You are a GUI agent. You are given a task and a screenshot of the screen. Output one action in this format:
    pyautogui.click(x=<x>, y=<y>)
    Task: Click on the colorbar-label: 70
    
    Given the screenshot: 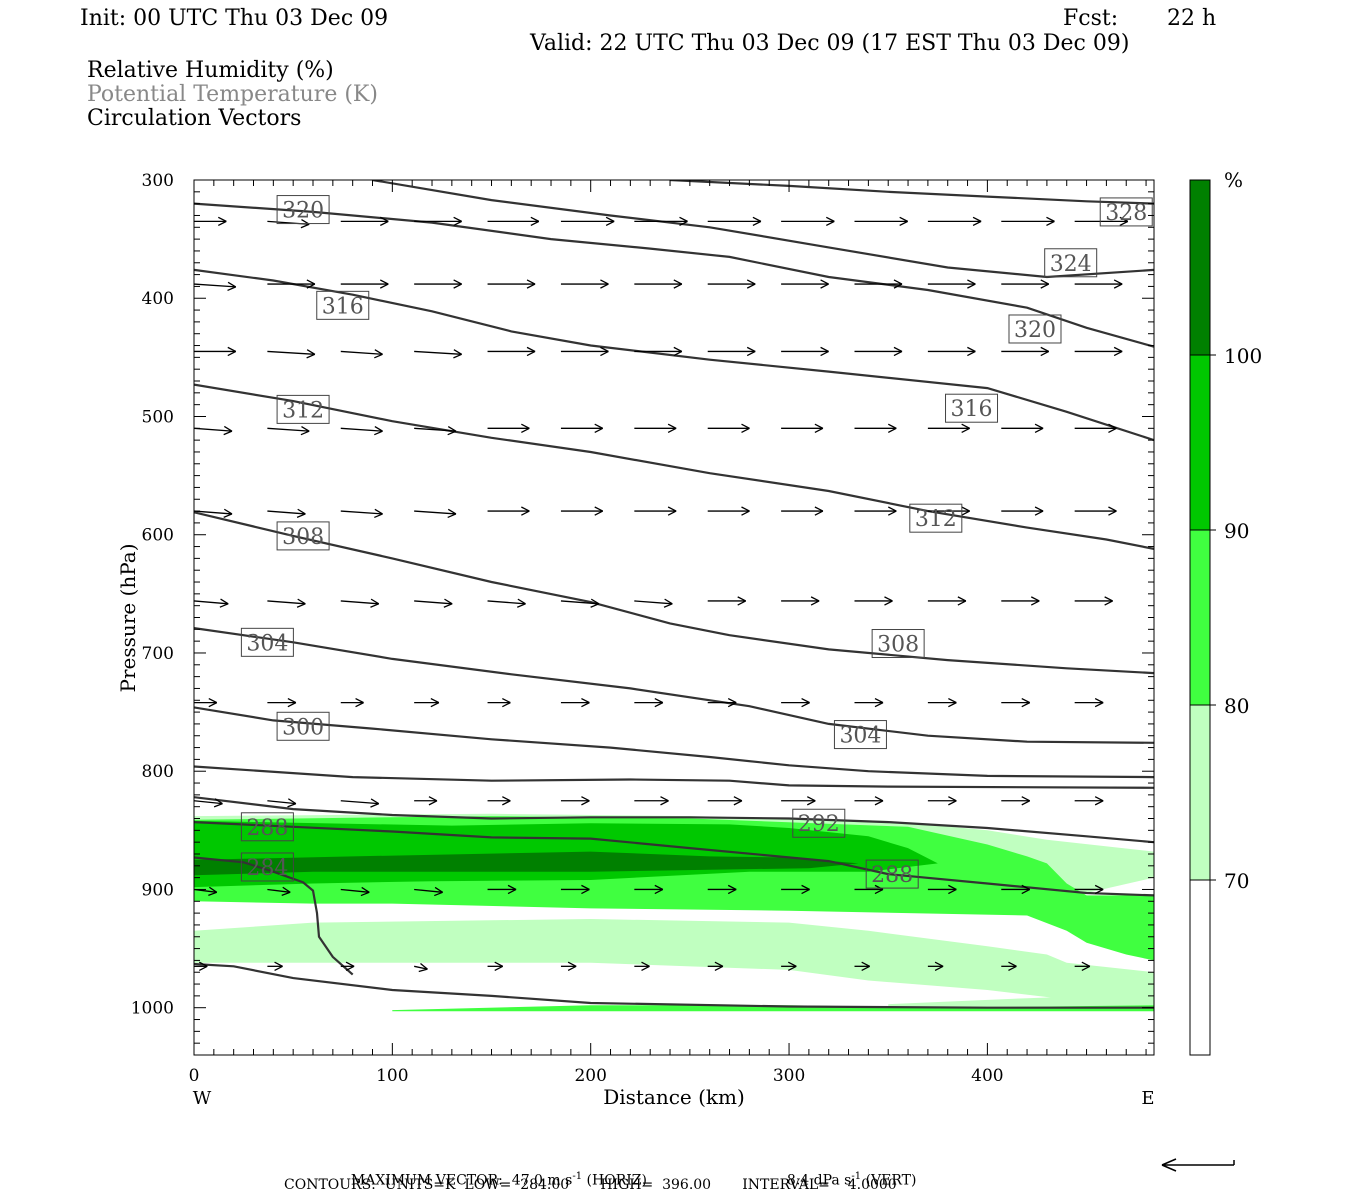 What is the action you would take?
    pyautogui.click(x=1236, y=881)
    